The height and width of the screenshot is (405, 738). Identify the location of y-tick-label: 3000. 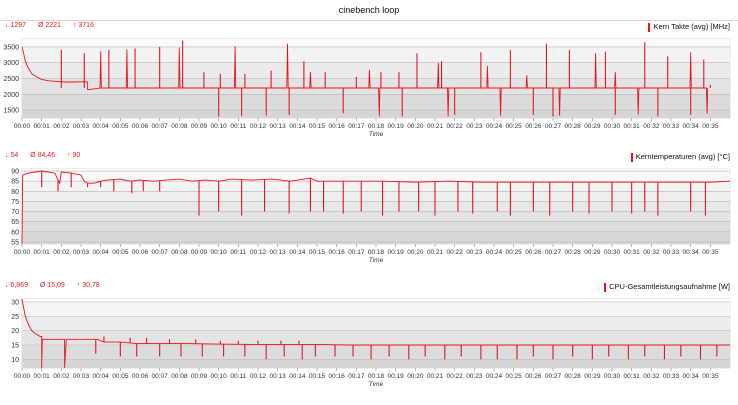
(11, 63).